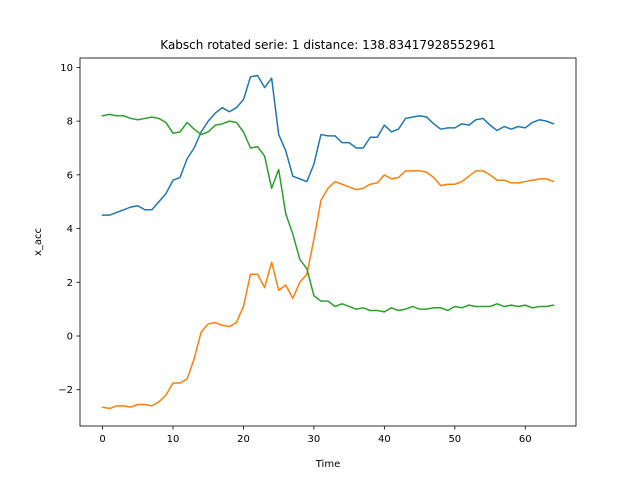 The height and width of the screenshot is (480, 640). What do you see at coordinates (384, 439) in the screenshot?
I see `x-tick-label: 40` at bounding box center [384, 439].